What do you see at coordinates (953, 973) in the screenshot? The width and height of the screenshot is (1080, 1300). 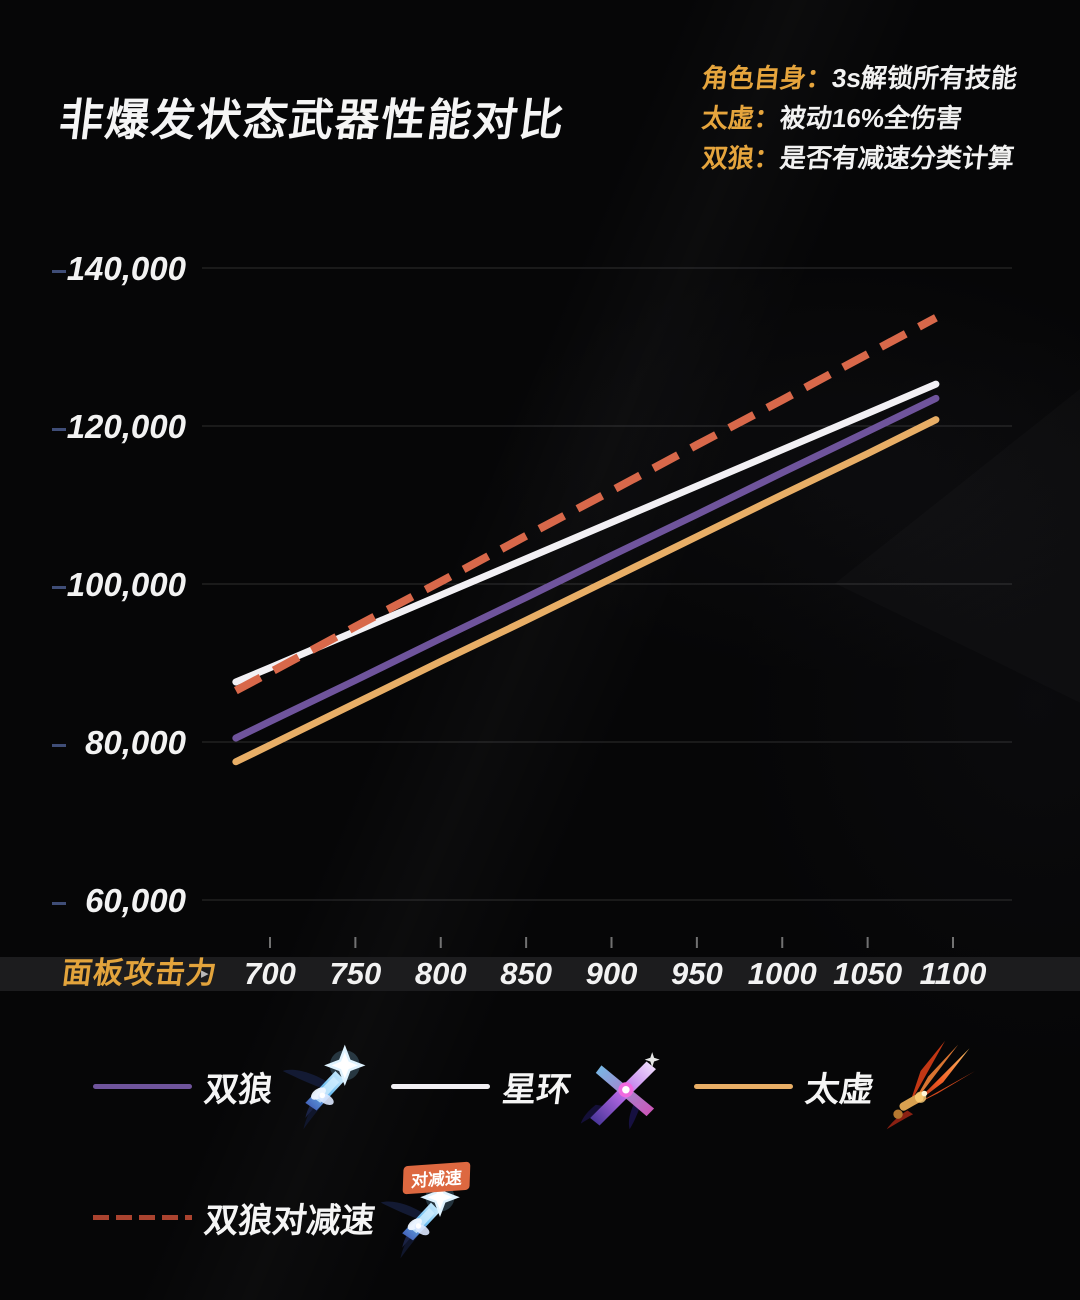 I see `x-tick-label: 1100` at bounding box center [953, 973].